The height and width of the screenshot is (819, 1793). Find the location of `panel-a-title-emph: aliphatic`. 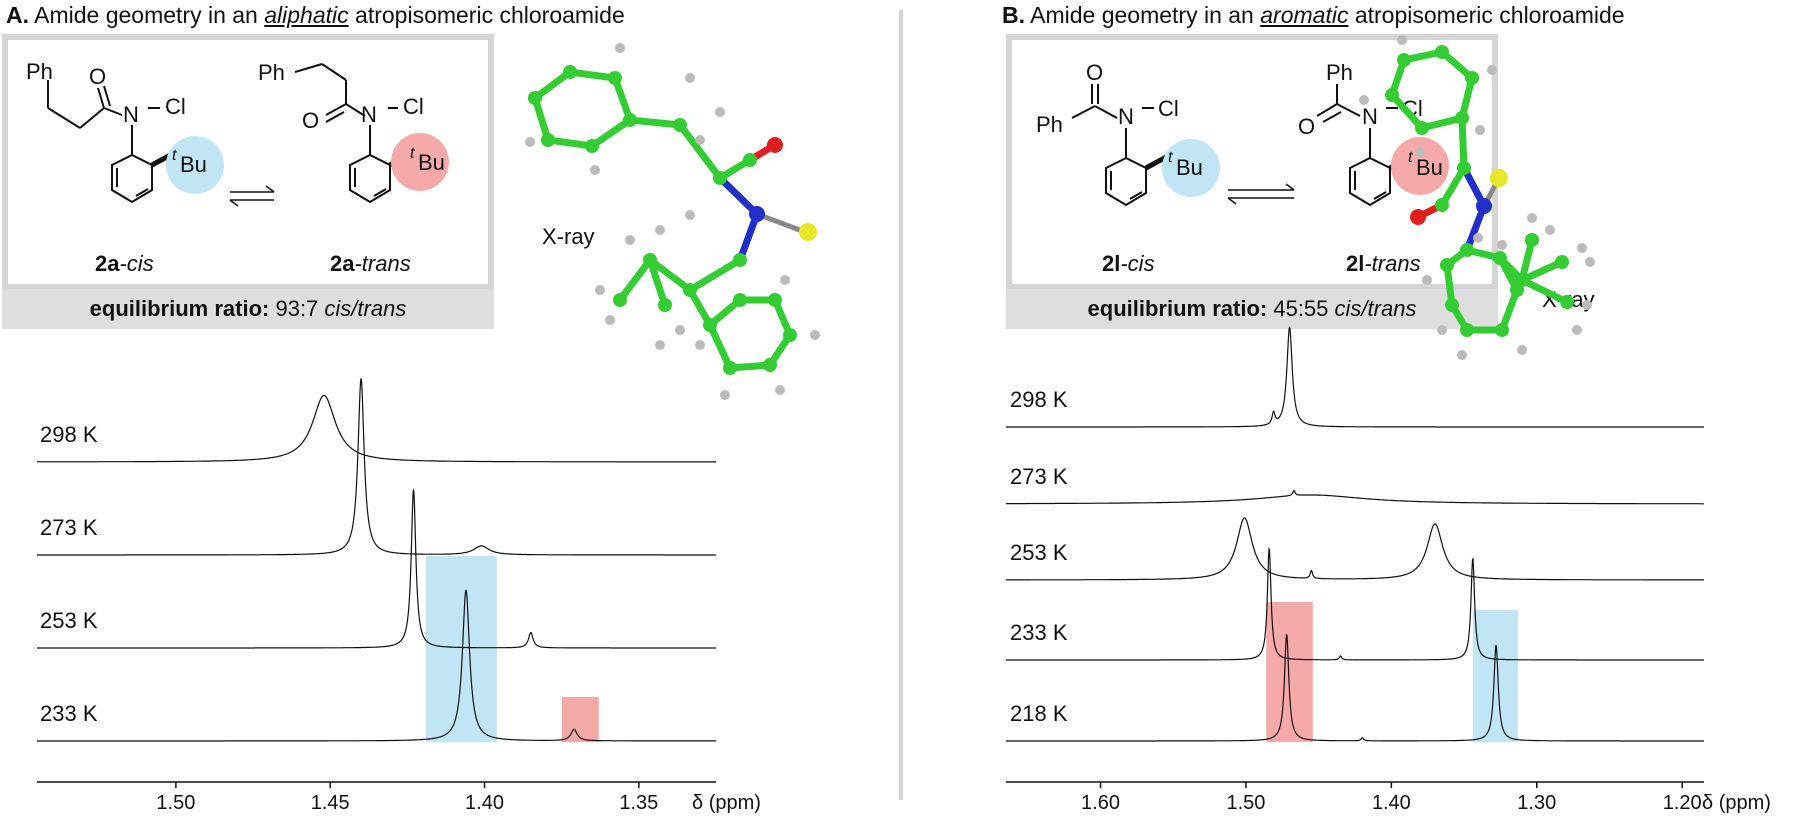

panel-a-title-emph: aliphatic is located at coordinates (306, 15).